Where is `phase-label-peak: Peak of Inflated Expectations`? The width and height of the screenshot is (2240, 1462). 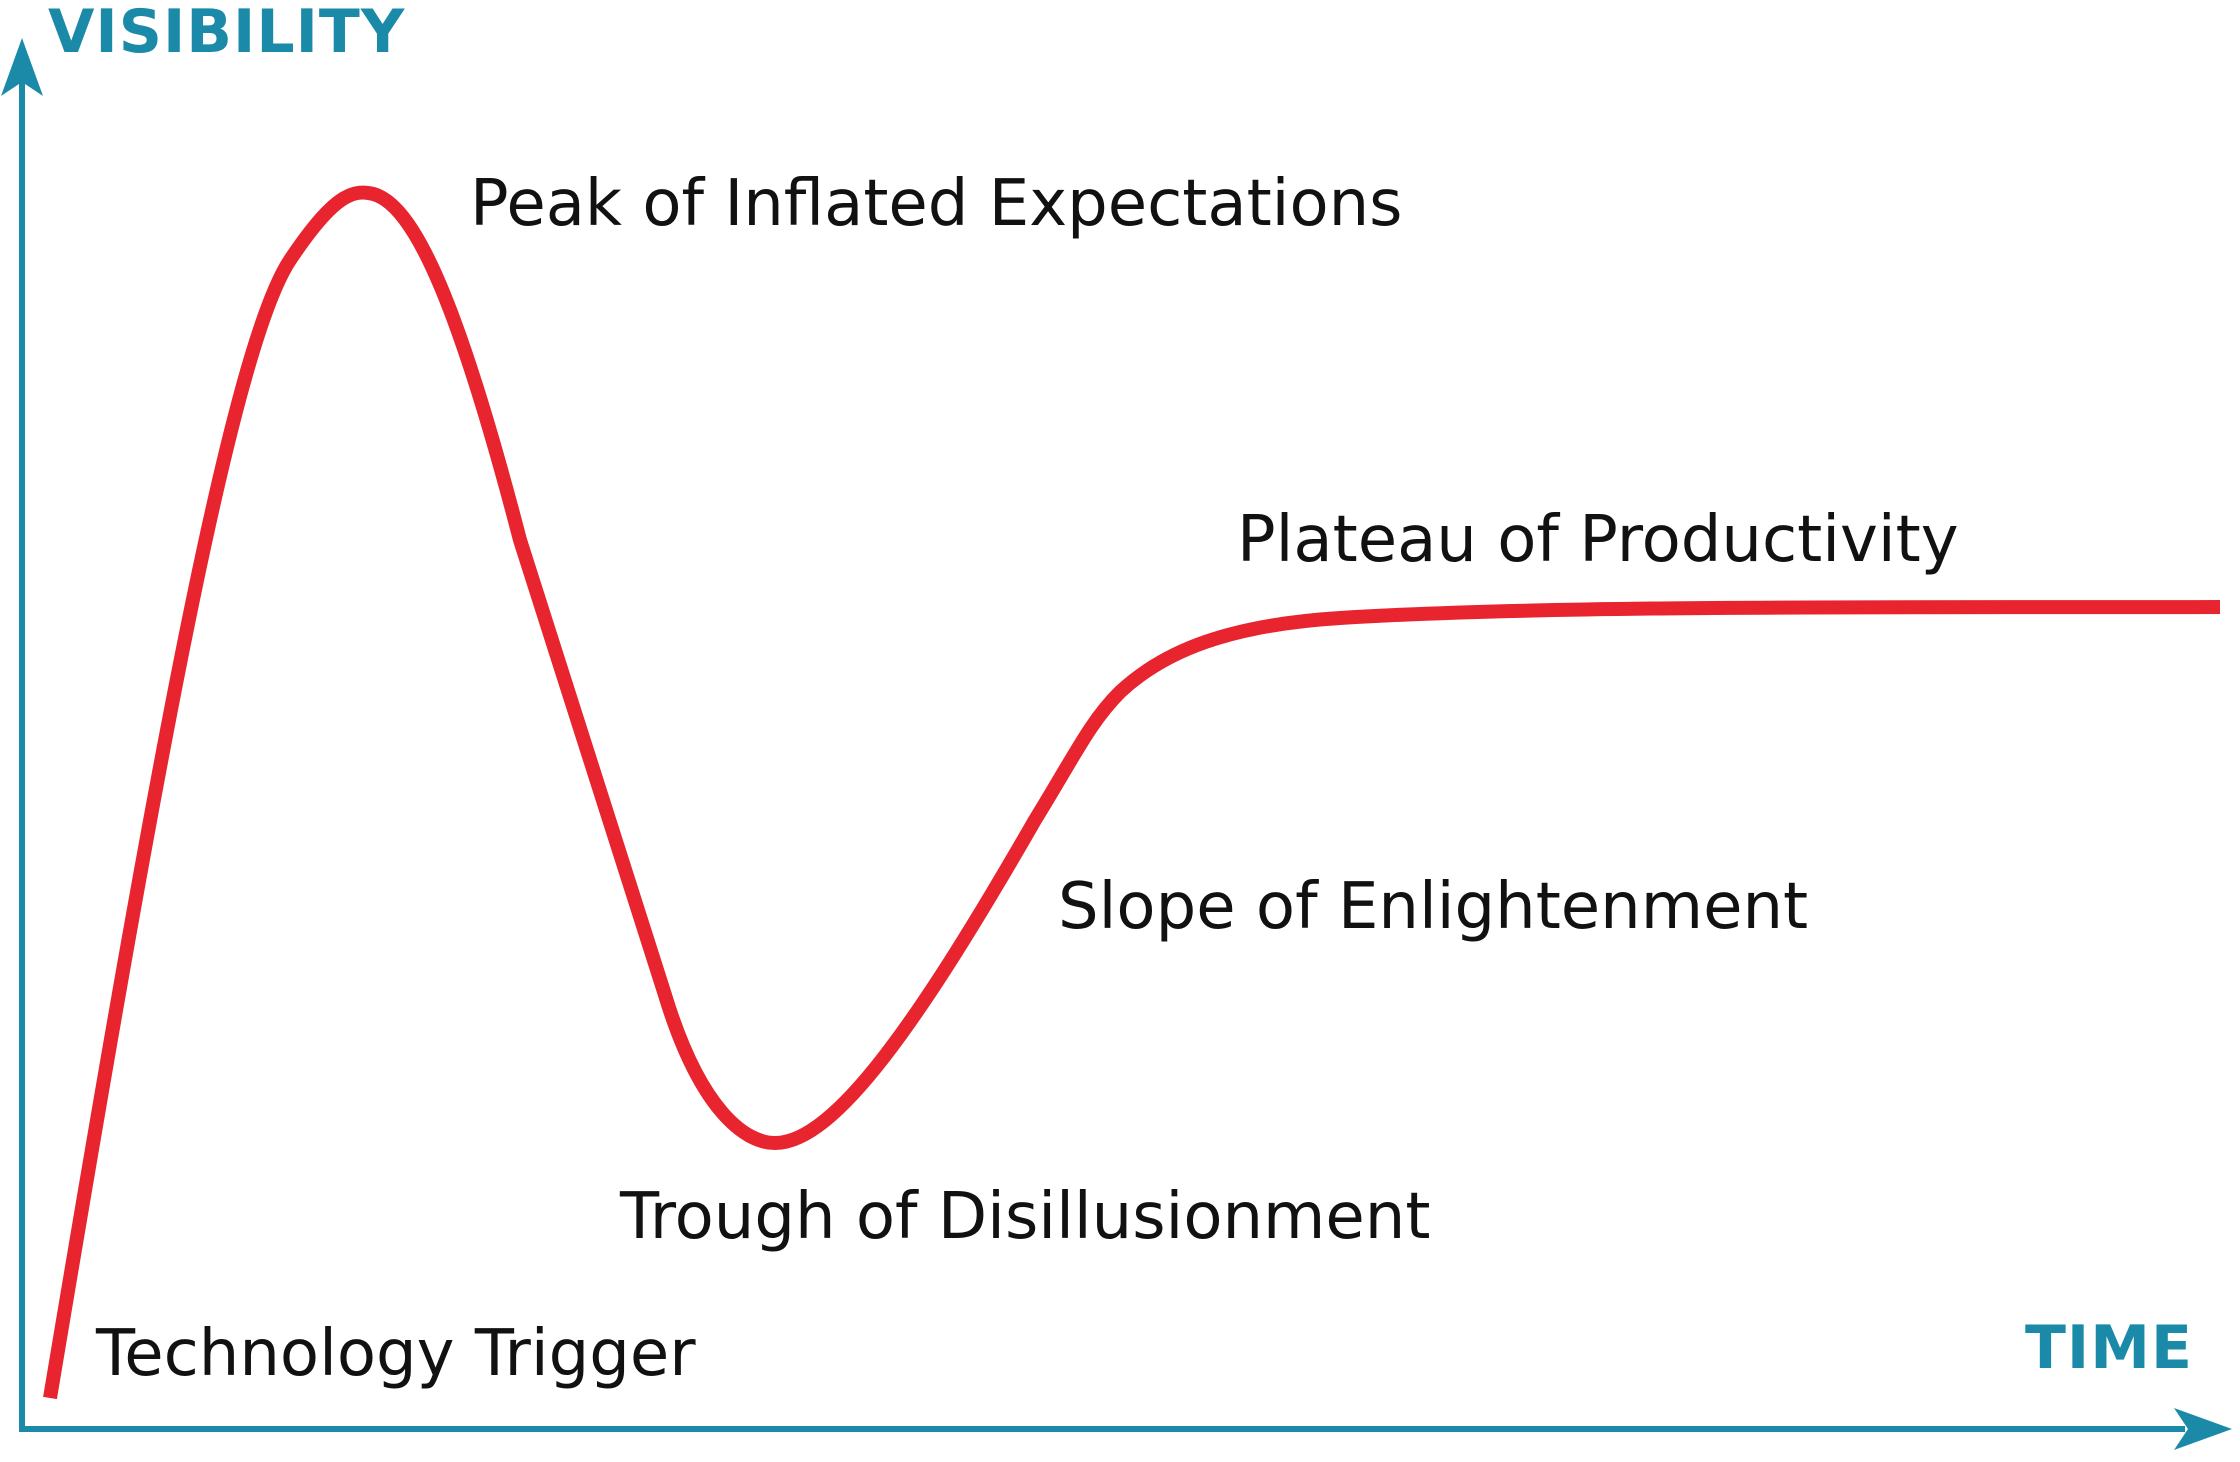
phase-label-peak: Peak of Inflated Expectations is located at coordinates (936, 204).